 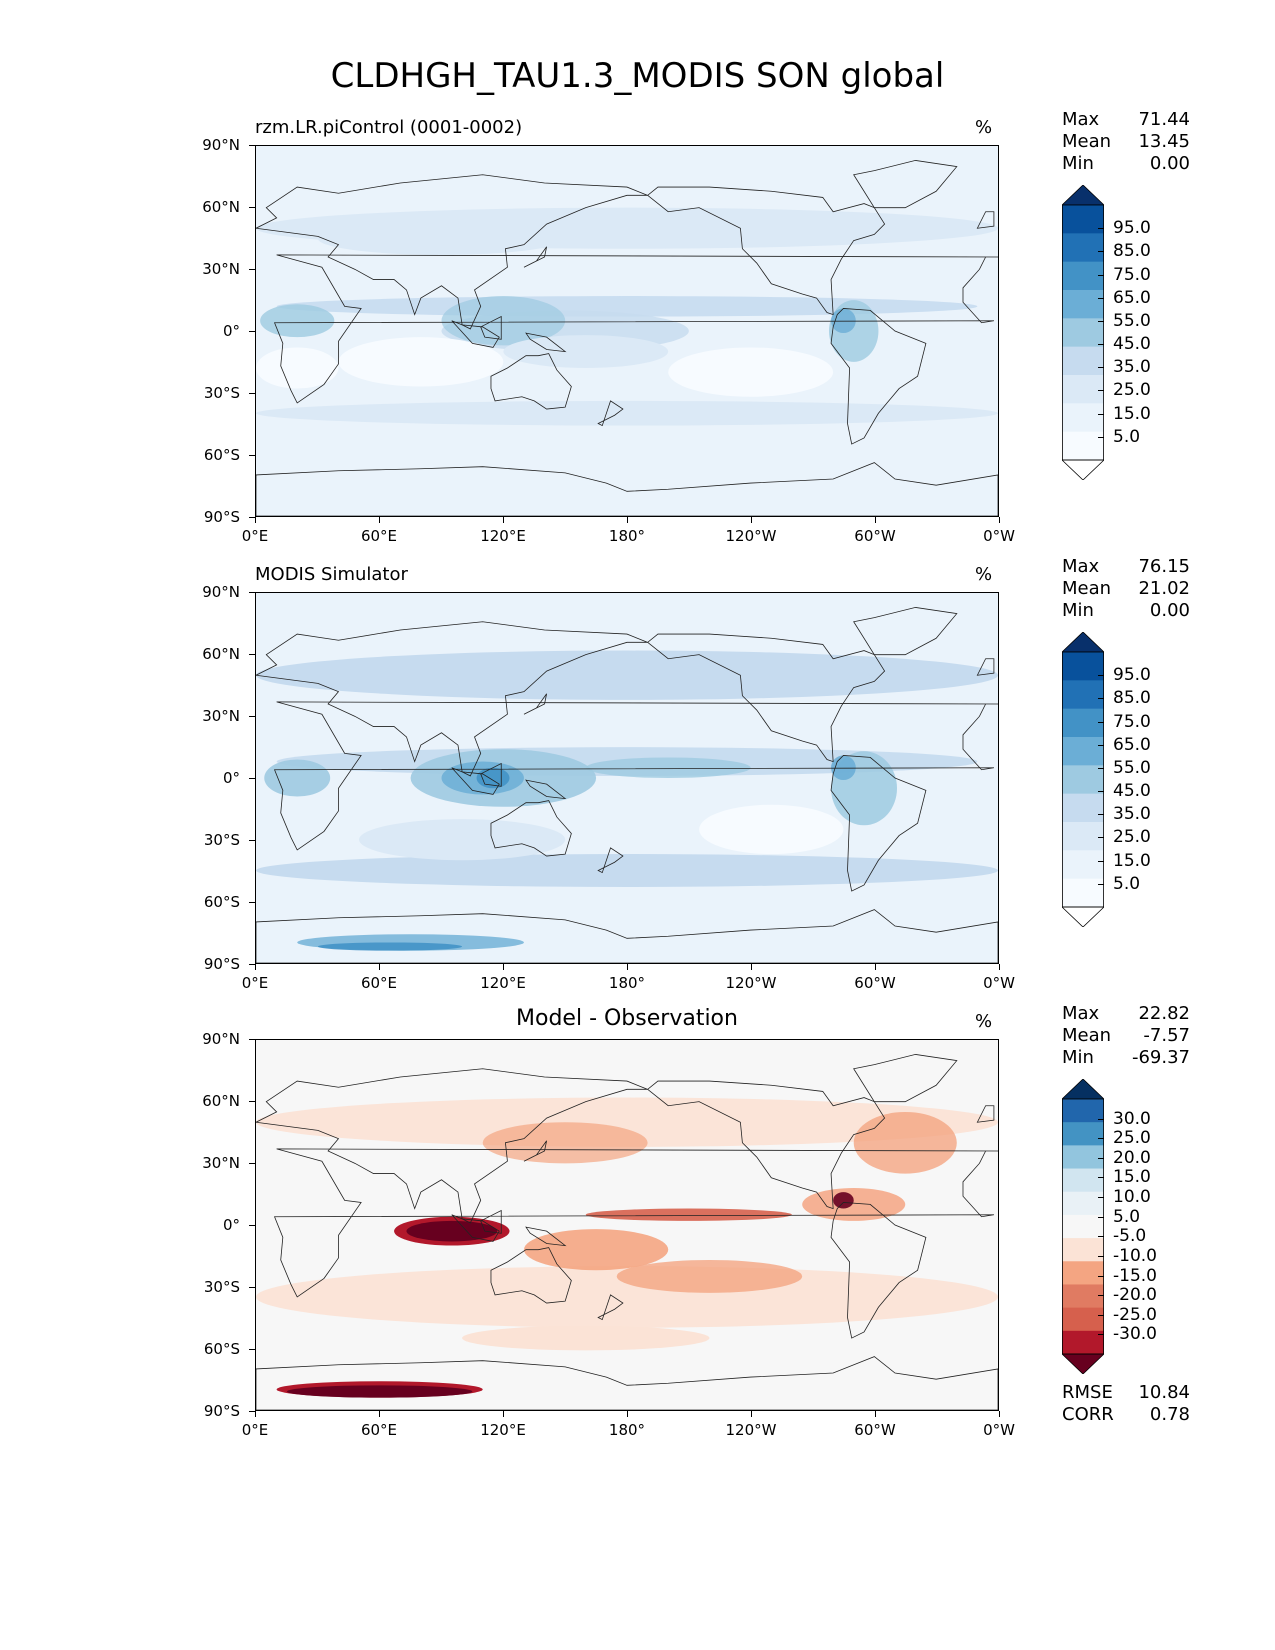 What do you see at coordinates (221, 207) in the screenshot?
I see `lat-tick-label: 60°N` at bounding box center [221, 207].